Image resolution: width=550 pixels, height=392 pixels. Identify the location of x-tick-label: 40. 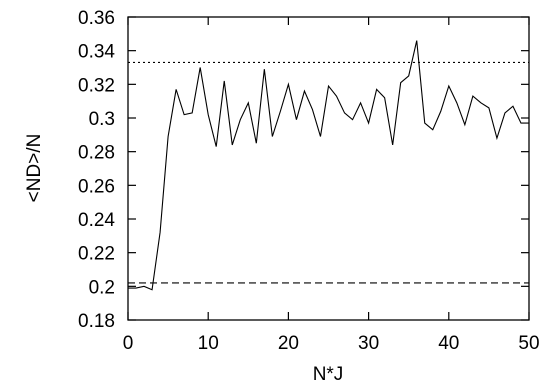
(448, 343).